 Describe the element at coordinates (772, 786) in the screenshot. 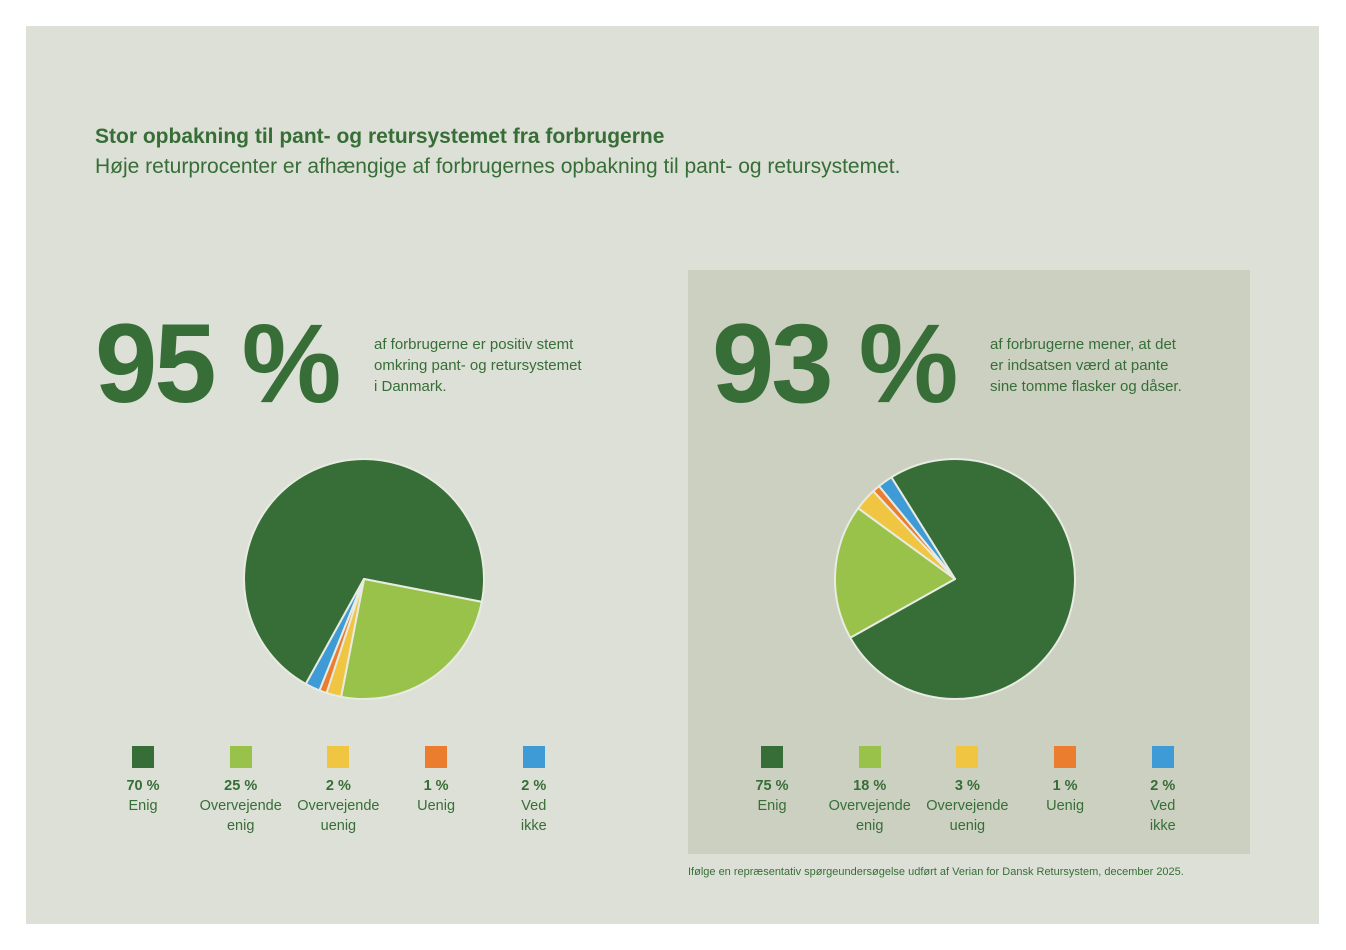

I see `legend-percent: 75 %` at that location.